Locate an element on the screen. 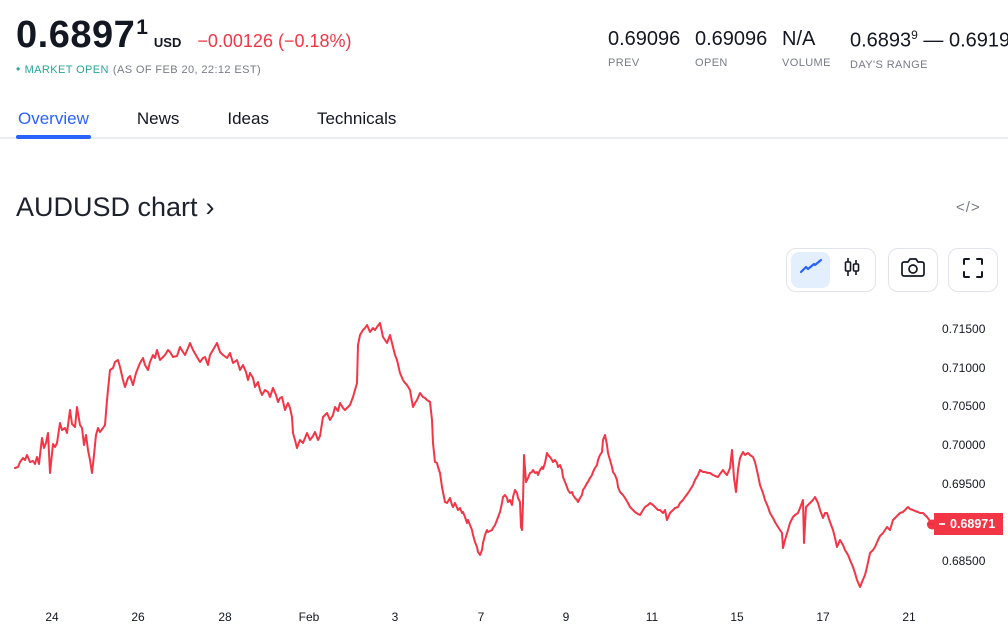 The image size is (1008, 639). currency-label: USD is located at coordinates (167, 42).